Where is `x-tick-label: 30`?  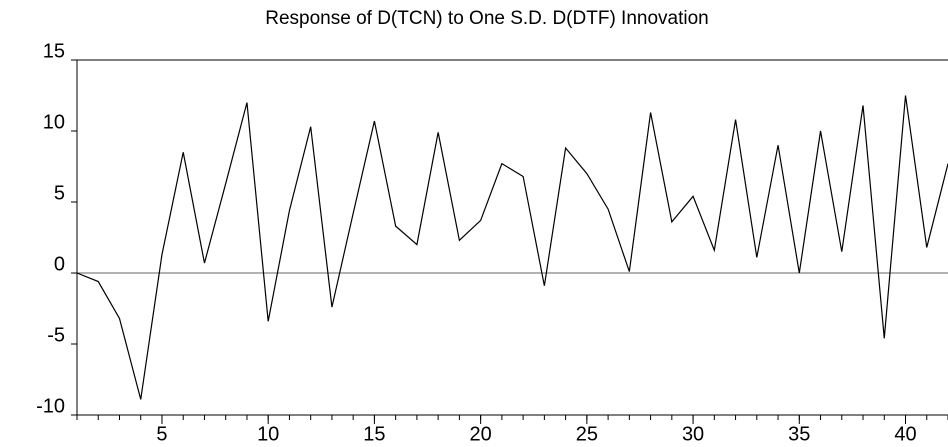 x-tick-label: 30 is located at coordinates (693, 434).